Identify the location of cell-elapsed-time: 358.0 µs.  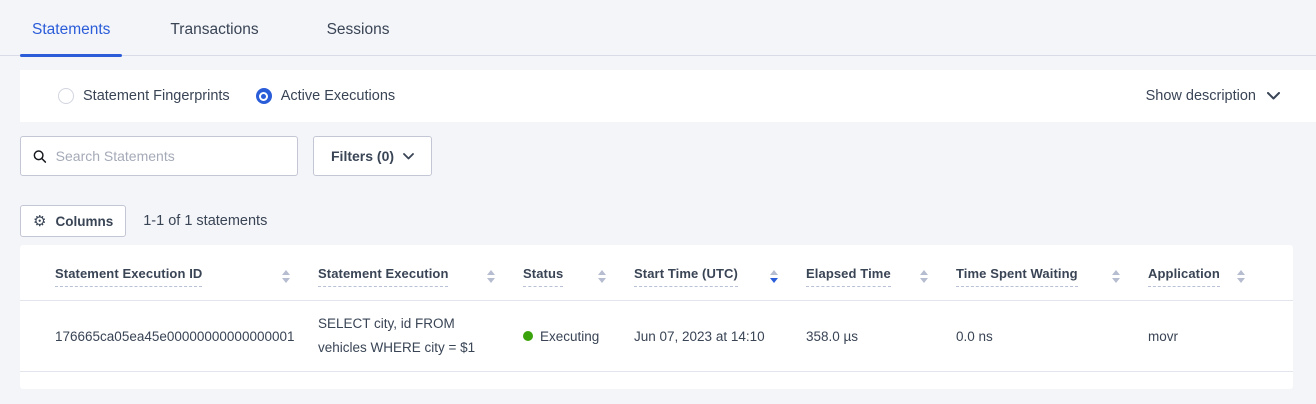
(832, 336).